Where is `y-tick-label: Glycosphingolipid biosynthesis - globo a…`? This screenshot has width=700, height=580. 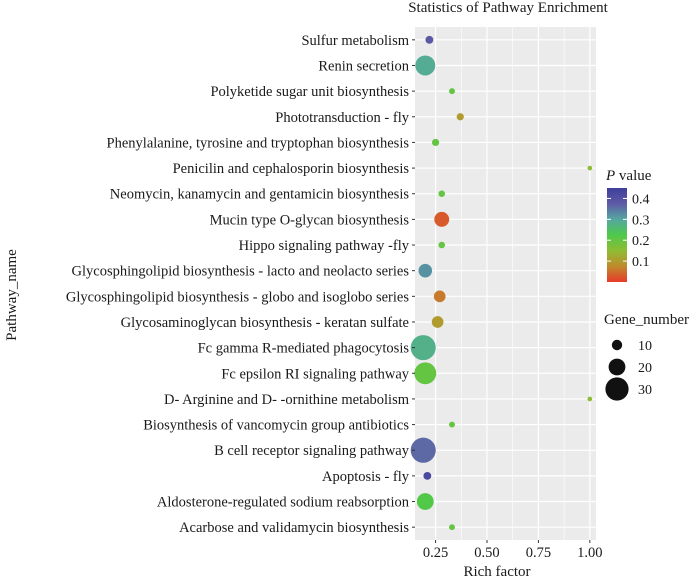 y-tick-label: Glycosphingolipid biosynthesis - globo a… is located at coordinates (238, 297).